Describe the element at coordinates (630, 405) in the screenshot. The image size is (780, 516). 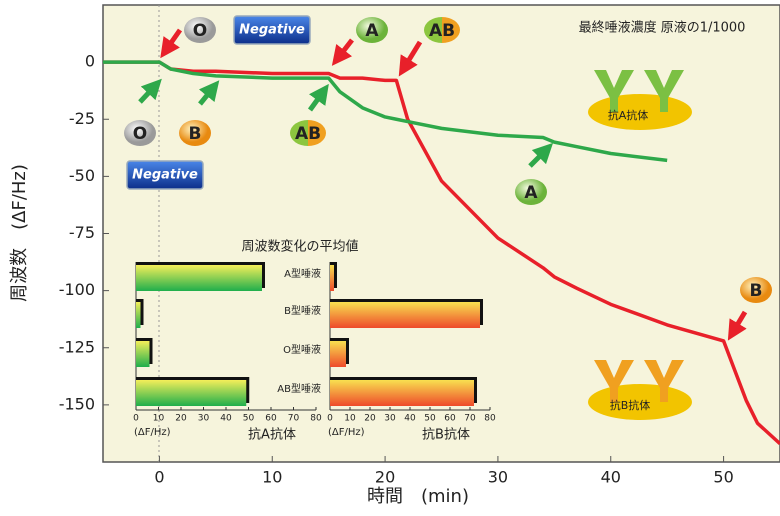
I see `annotation: 抗B抗体` at that location.